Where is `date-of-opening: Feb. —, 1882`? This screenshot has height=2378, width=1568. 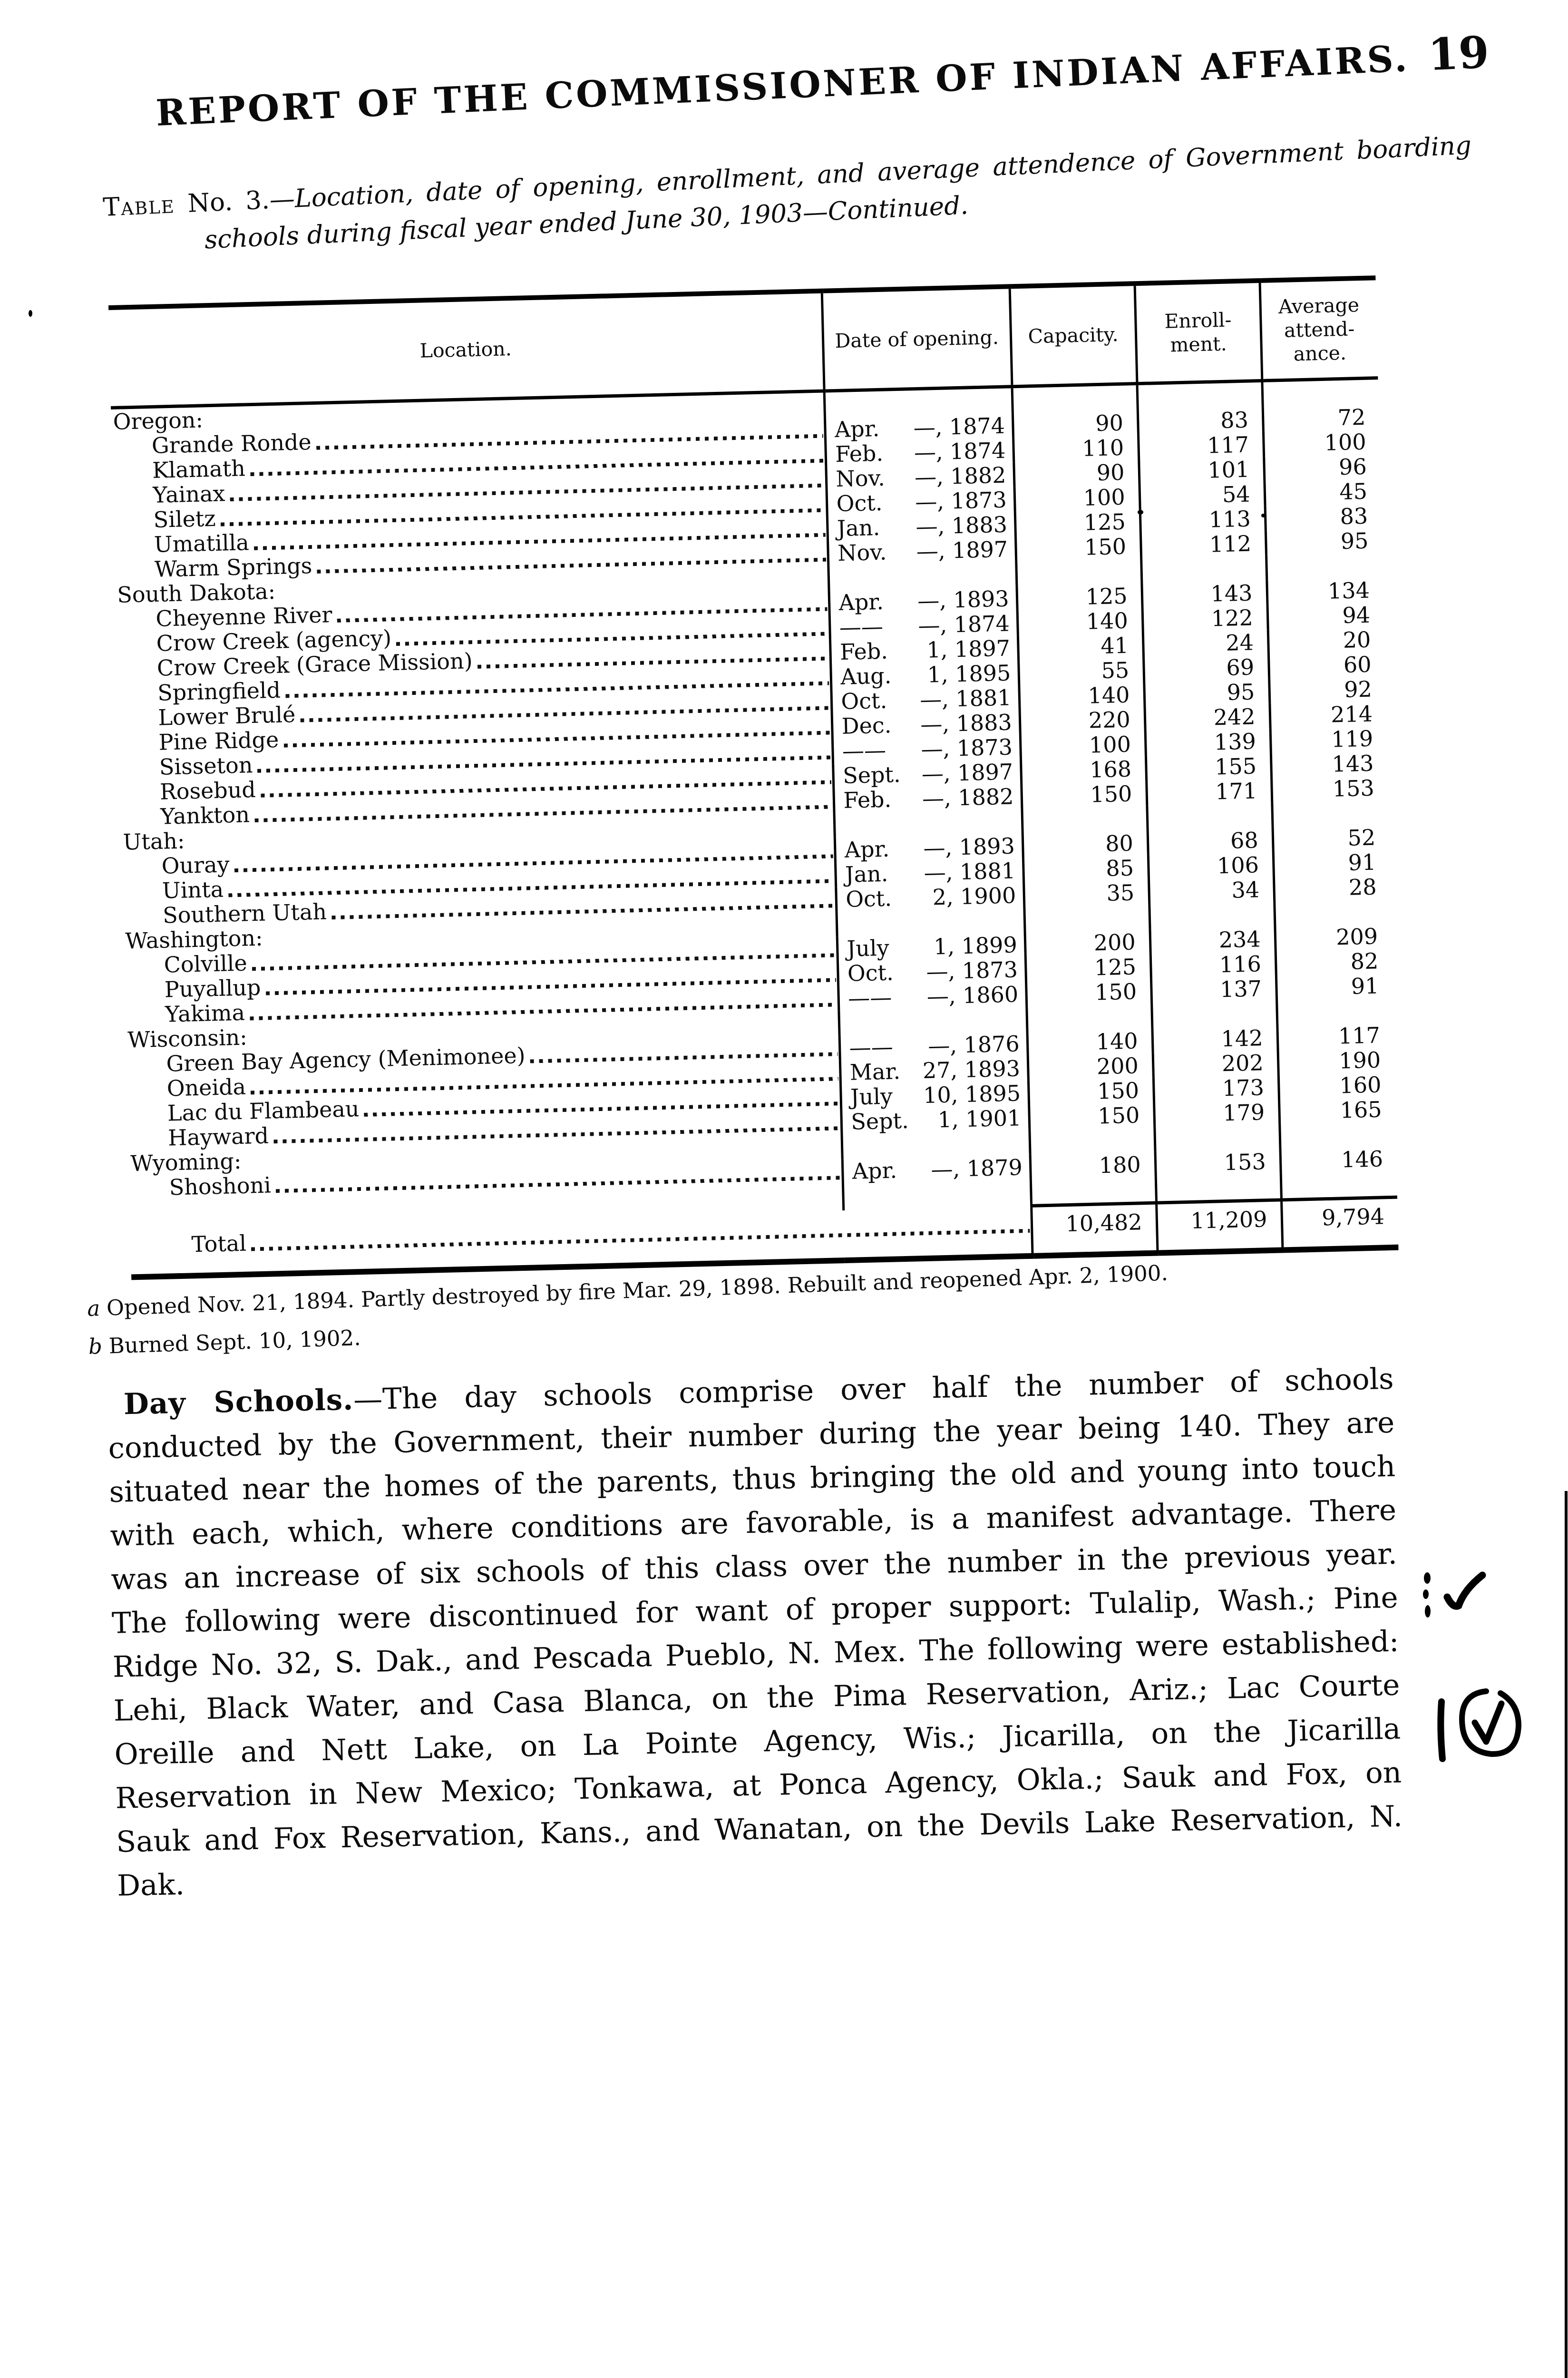 date-of-opening: Feb. —, 1882 is located at coordinates (928, 798).